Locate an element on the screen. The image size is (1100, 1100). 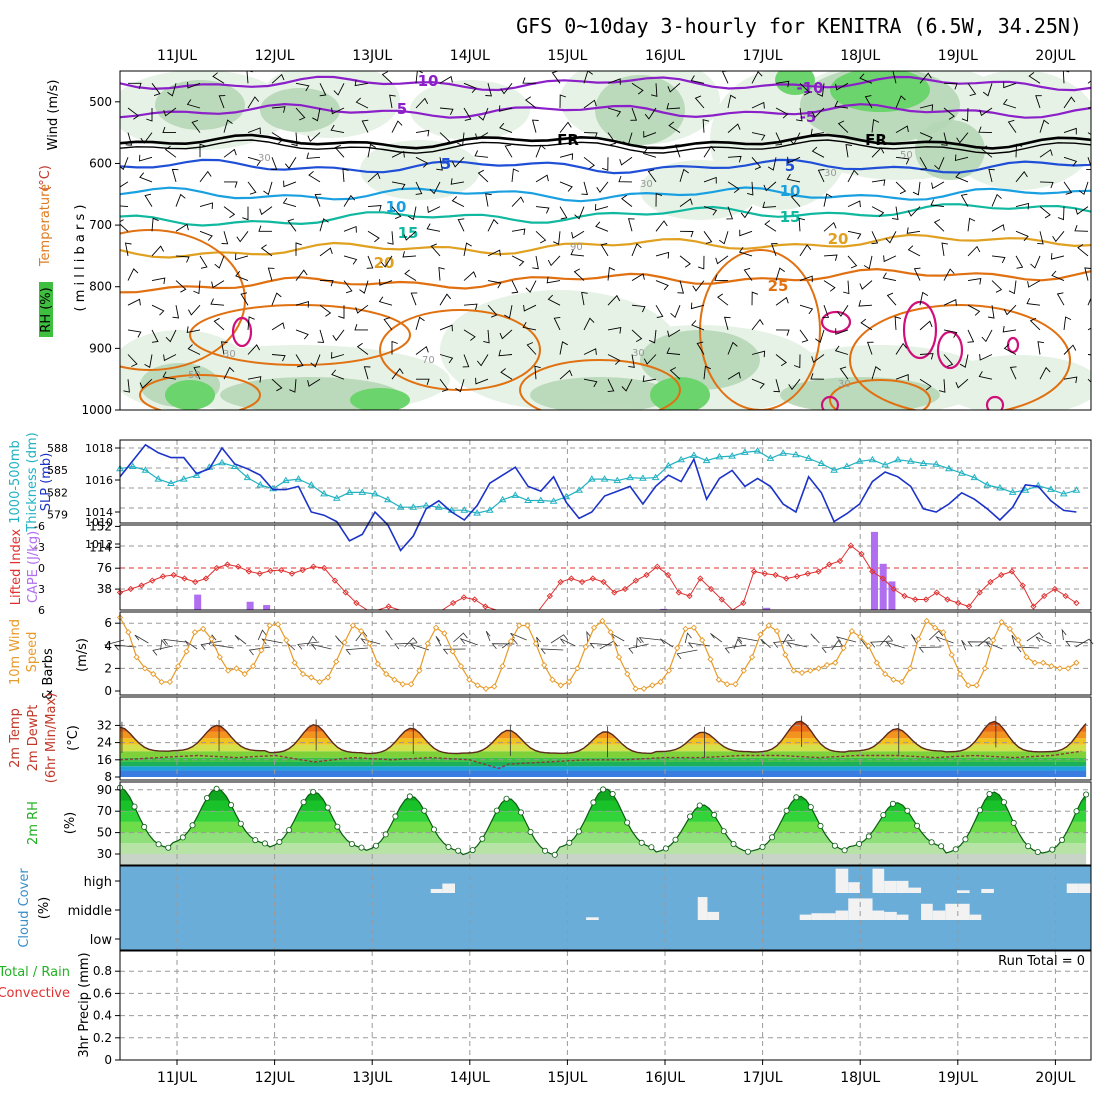
date-label-top: 18JUL is located at coordinates (860, 56).